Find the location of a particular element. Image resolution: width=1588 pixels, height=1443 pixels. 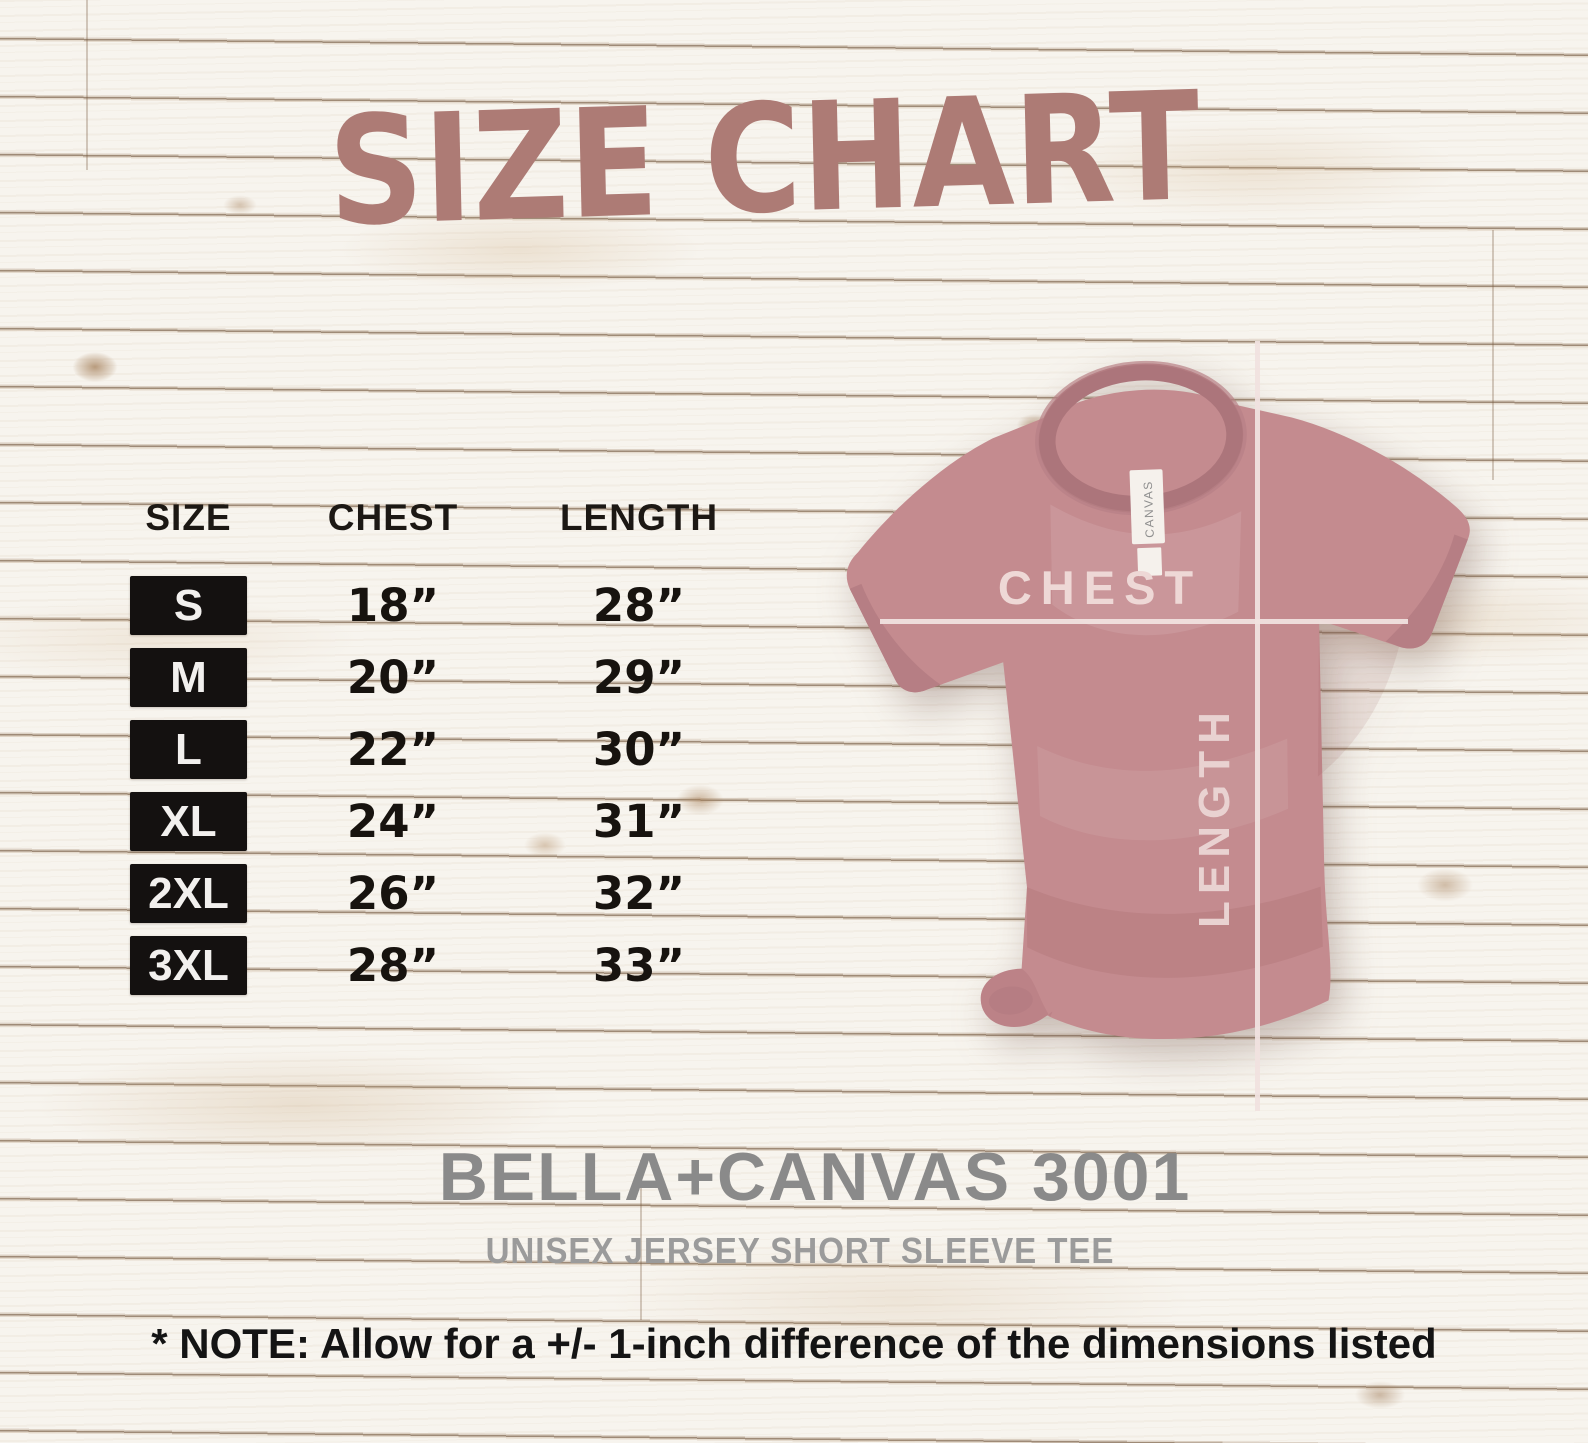

neck-tag: CANVAS is located at coordinates (1147, 523).